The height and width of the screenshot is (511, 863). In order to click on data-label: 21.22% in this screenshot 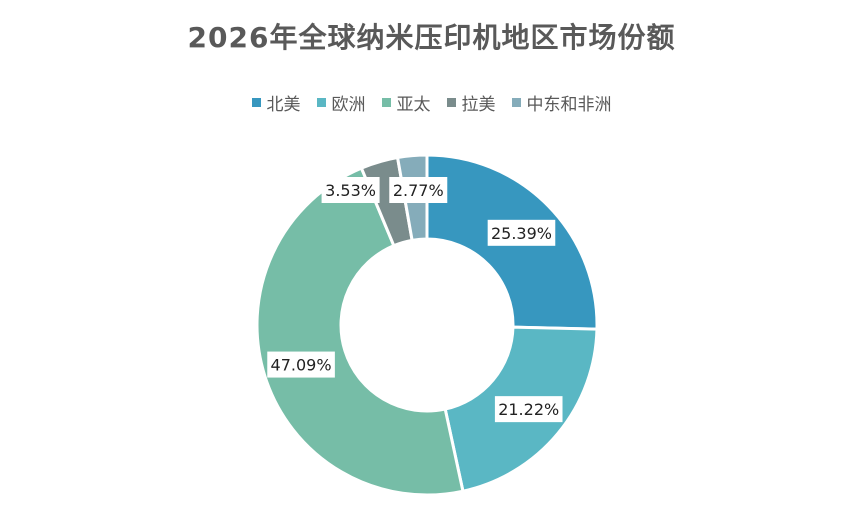, I will do `click(528, 409)`.